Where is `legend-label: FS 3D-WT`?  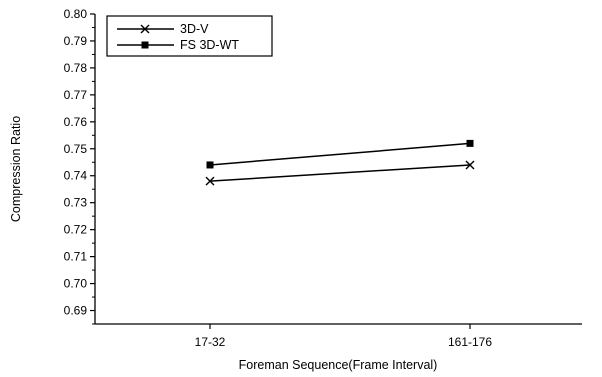 legend-label: FS 3D-WT is located at coordinates (209, 45).